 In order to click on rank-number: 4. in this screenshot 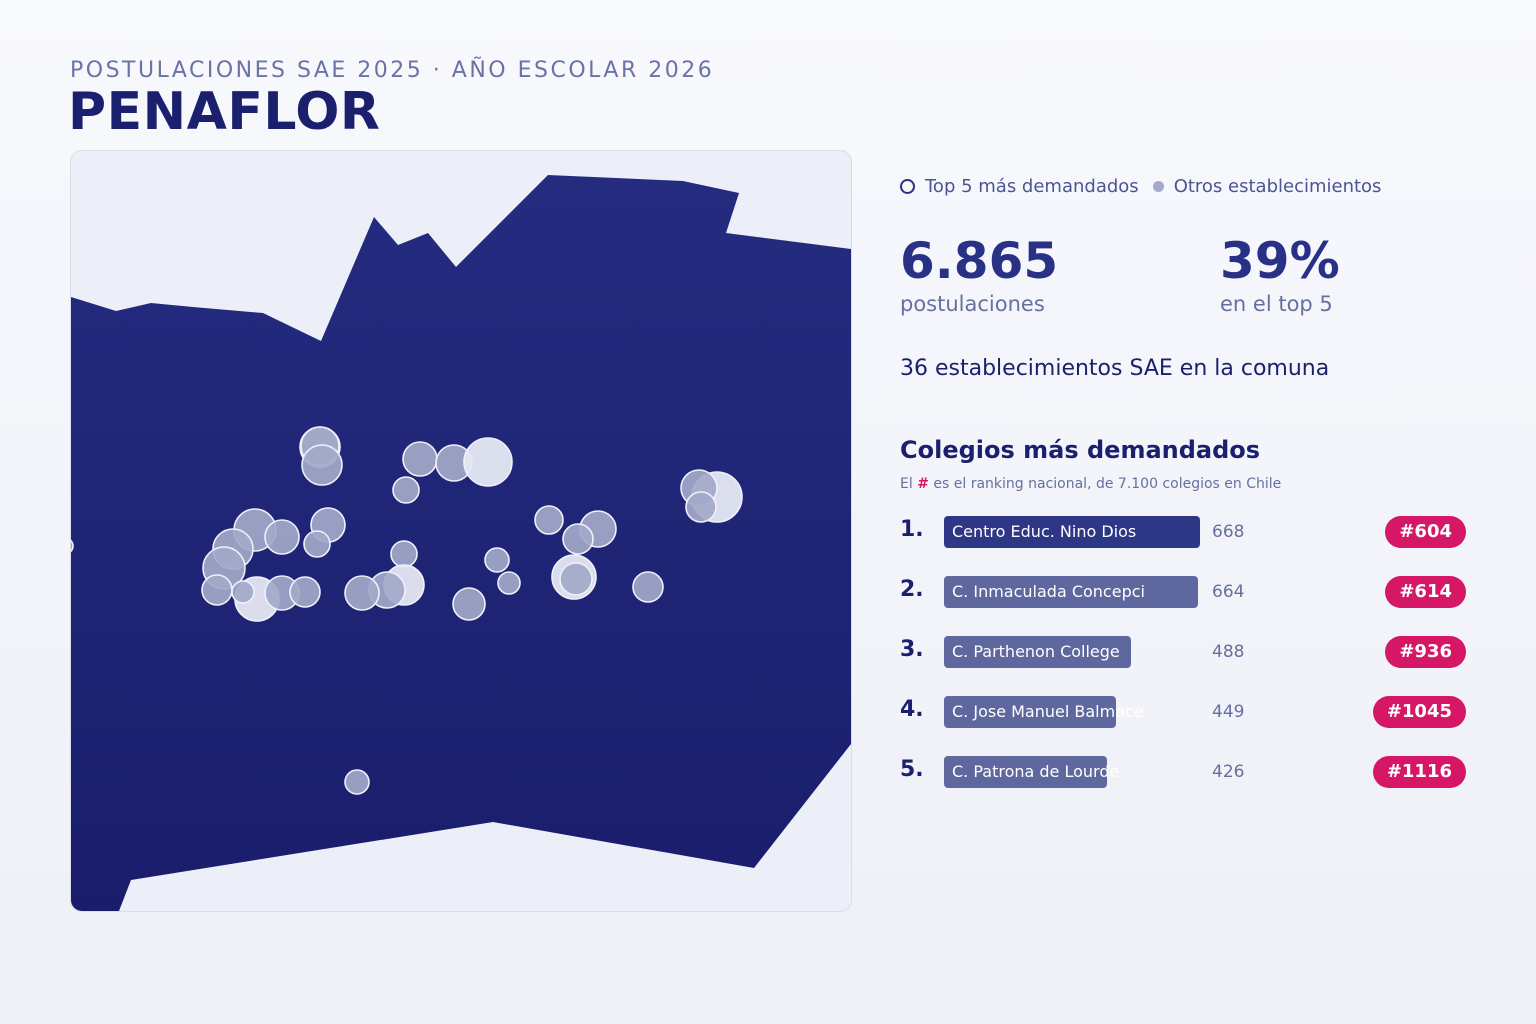, I will do `click(912, 709)`.